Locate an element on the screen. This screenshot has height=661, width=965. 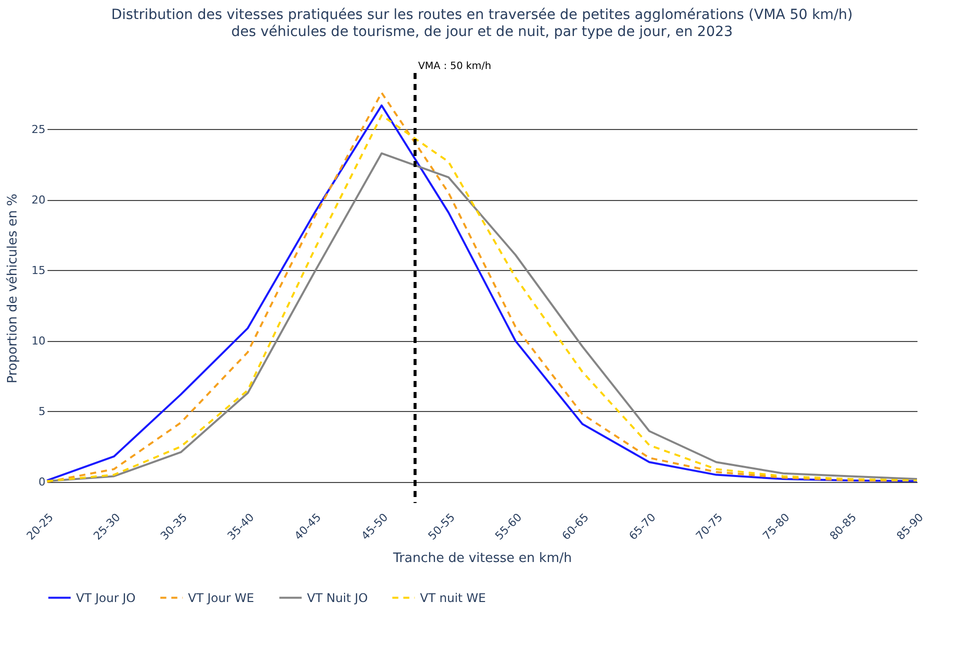
legend-label: VT nuit WE is located at coordinates (453, 597).